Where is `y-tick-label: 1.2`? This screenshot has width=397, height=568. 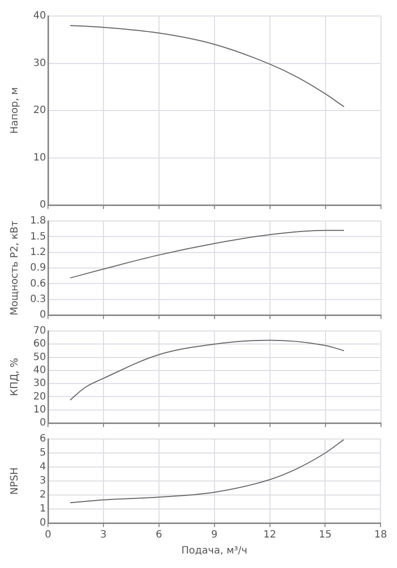 y-tick-label: 1.2 is located at coordinates (38, 252).